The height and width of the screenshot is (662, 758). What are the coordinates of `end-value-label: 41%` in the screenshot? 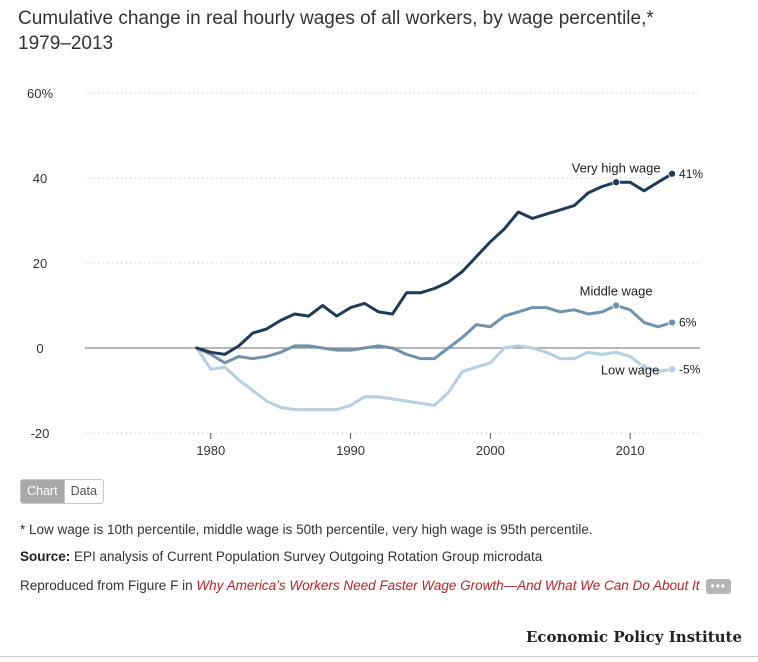 It's located at (691, 174).